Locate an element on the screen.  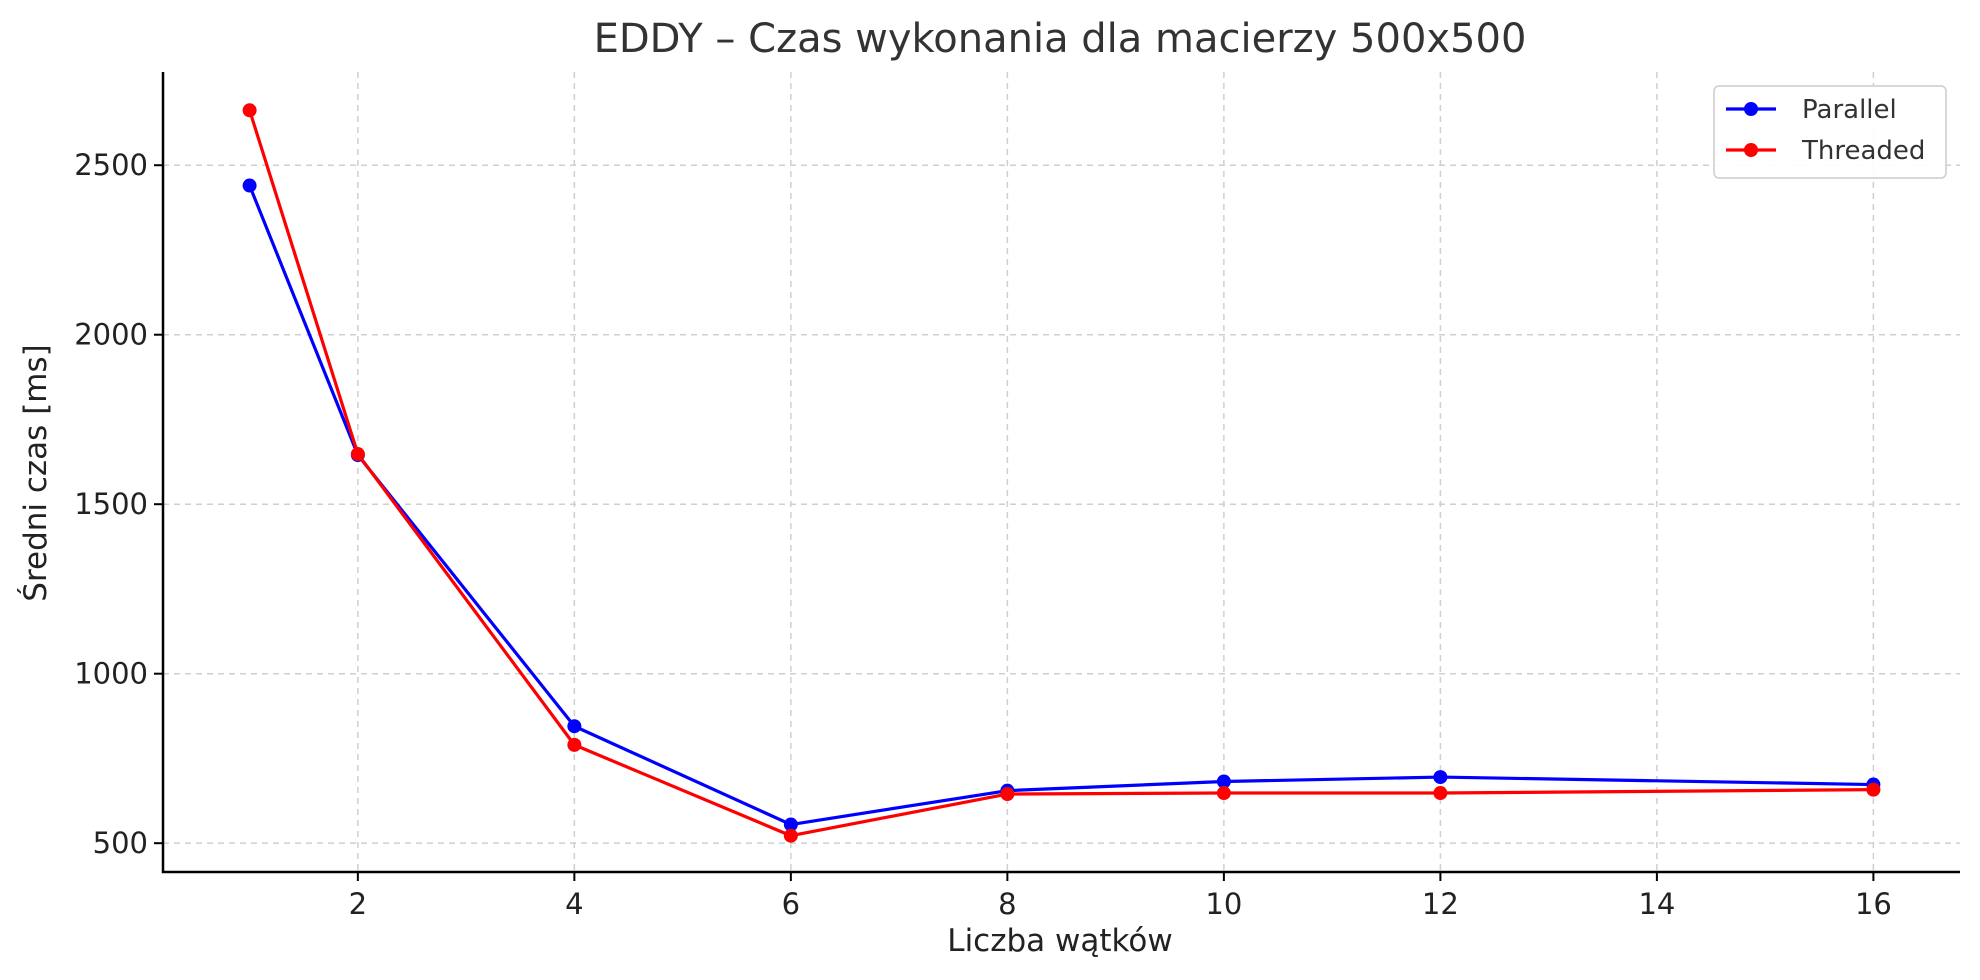
legend-label-parallel: Parallel is located at coordinates (1849, 110).